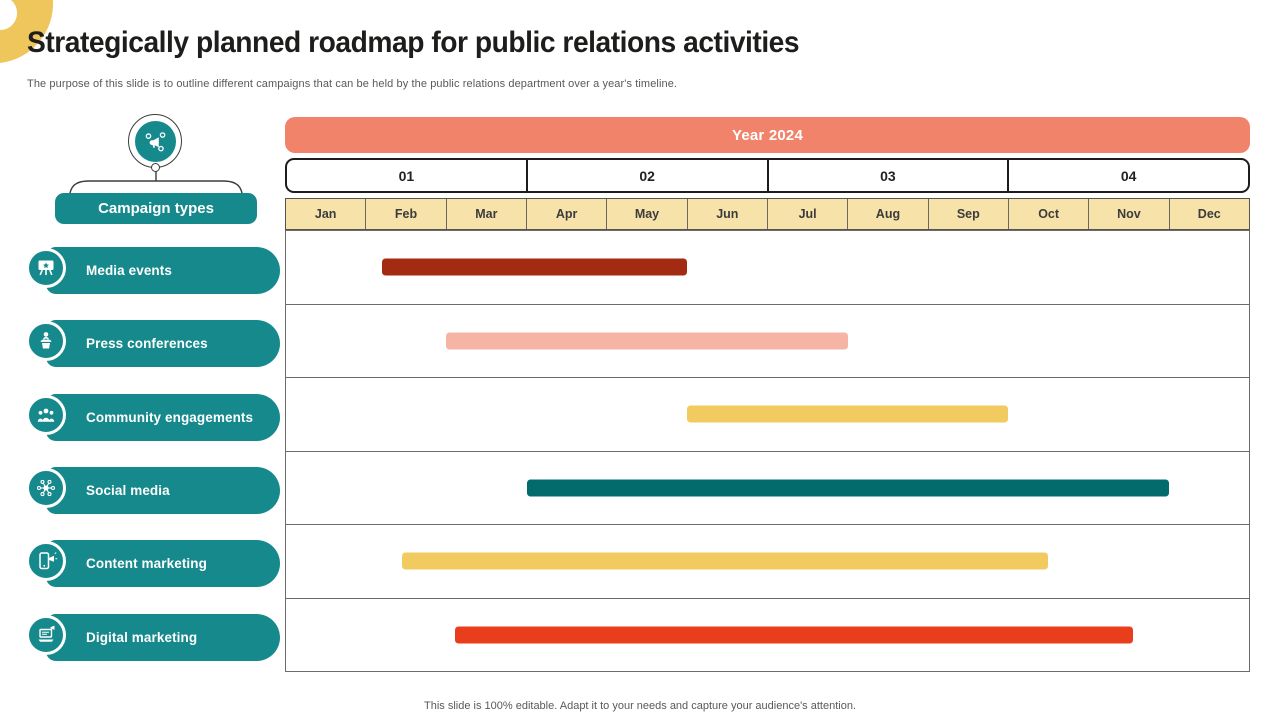 This screenshot has height=720, width=1280. What do you see at coordinates (129, 270) in the screenshot?
I see `campaign-type-label: Media events` at bounding box center [129, 270].